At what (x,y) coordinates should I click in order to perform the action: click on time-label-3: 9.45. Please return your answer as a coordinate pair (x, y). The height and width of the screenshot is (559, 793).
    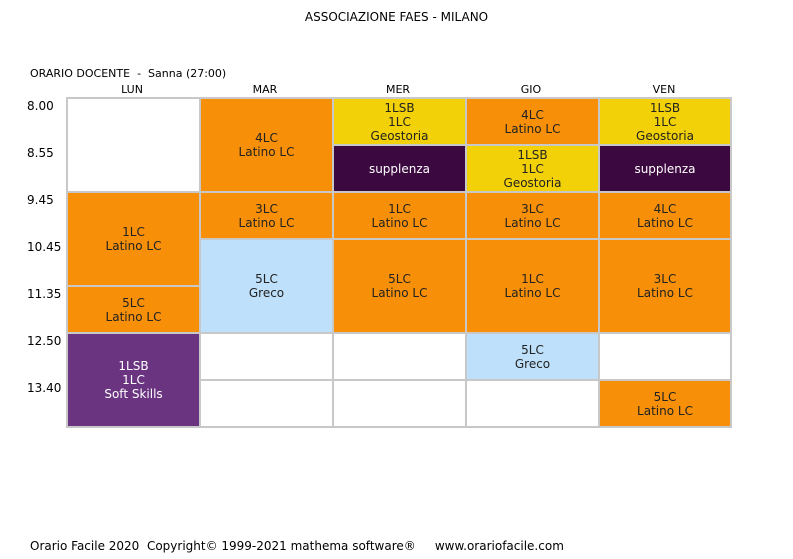
    Looking at the image, I should click on (40, 200).